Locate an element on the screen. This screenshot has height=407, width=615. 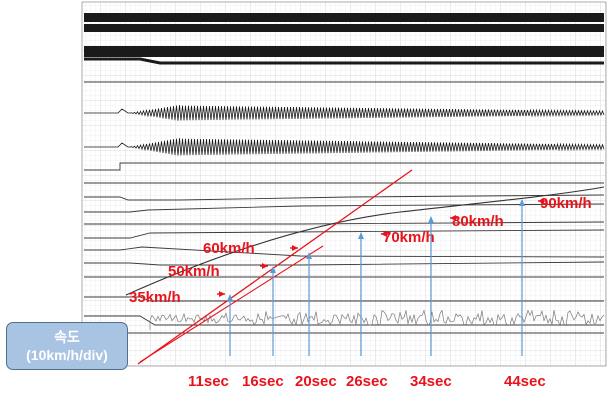
speed-label-60: 60km/h is located at coordinates (229, 248).